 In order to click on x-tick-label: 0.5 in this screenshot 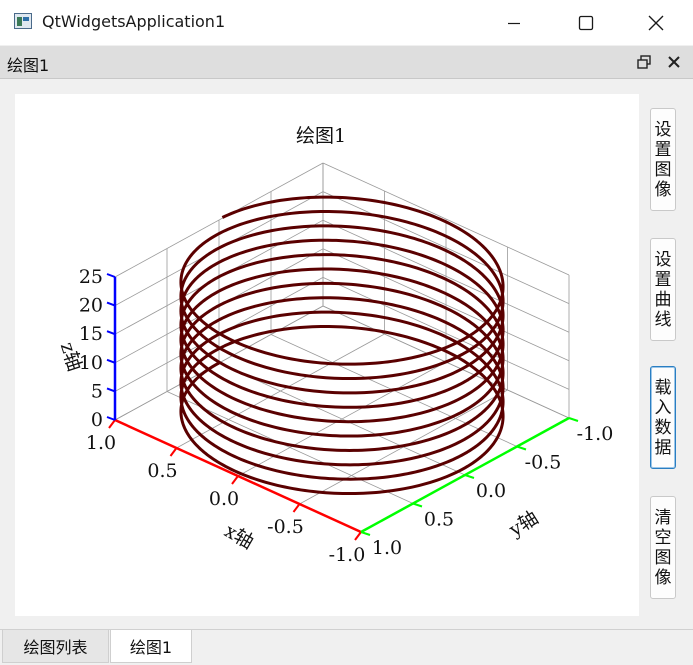, I will do `click(162, 471)`.